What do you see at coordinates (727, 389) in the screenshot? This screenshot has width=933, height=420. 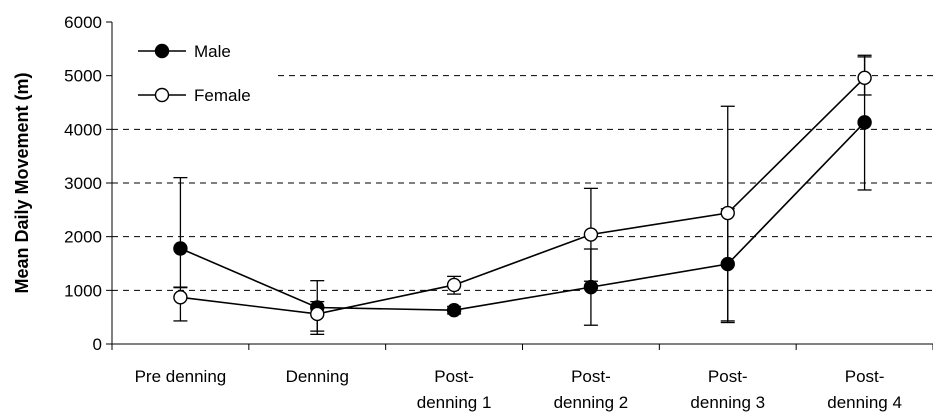 I see `x-category-label: Post-denning 3` at bounding box center [727, 389].